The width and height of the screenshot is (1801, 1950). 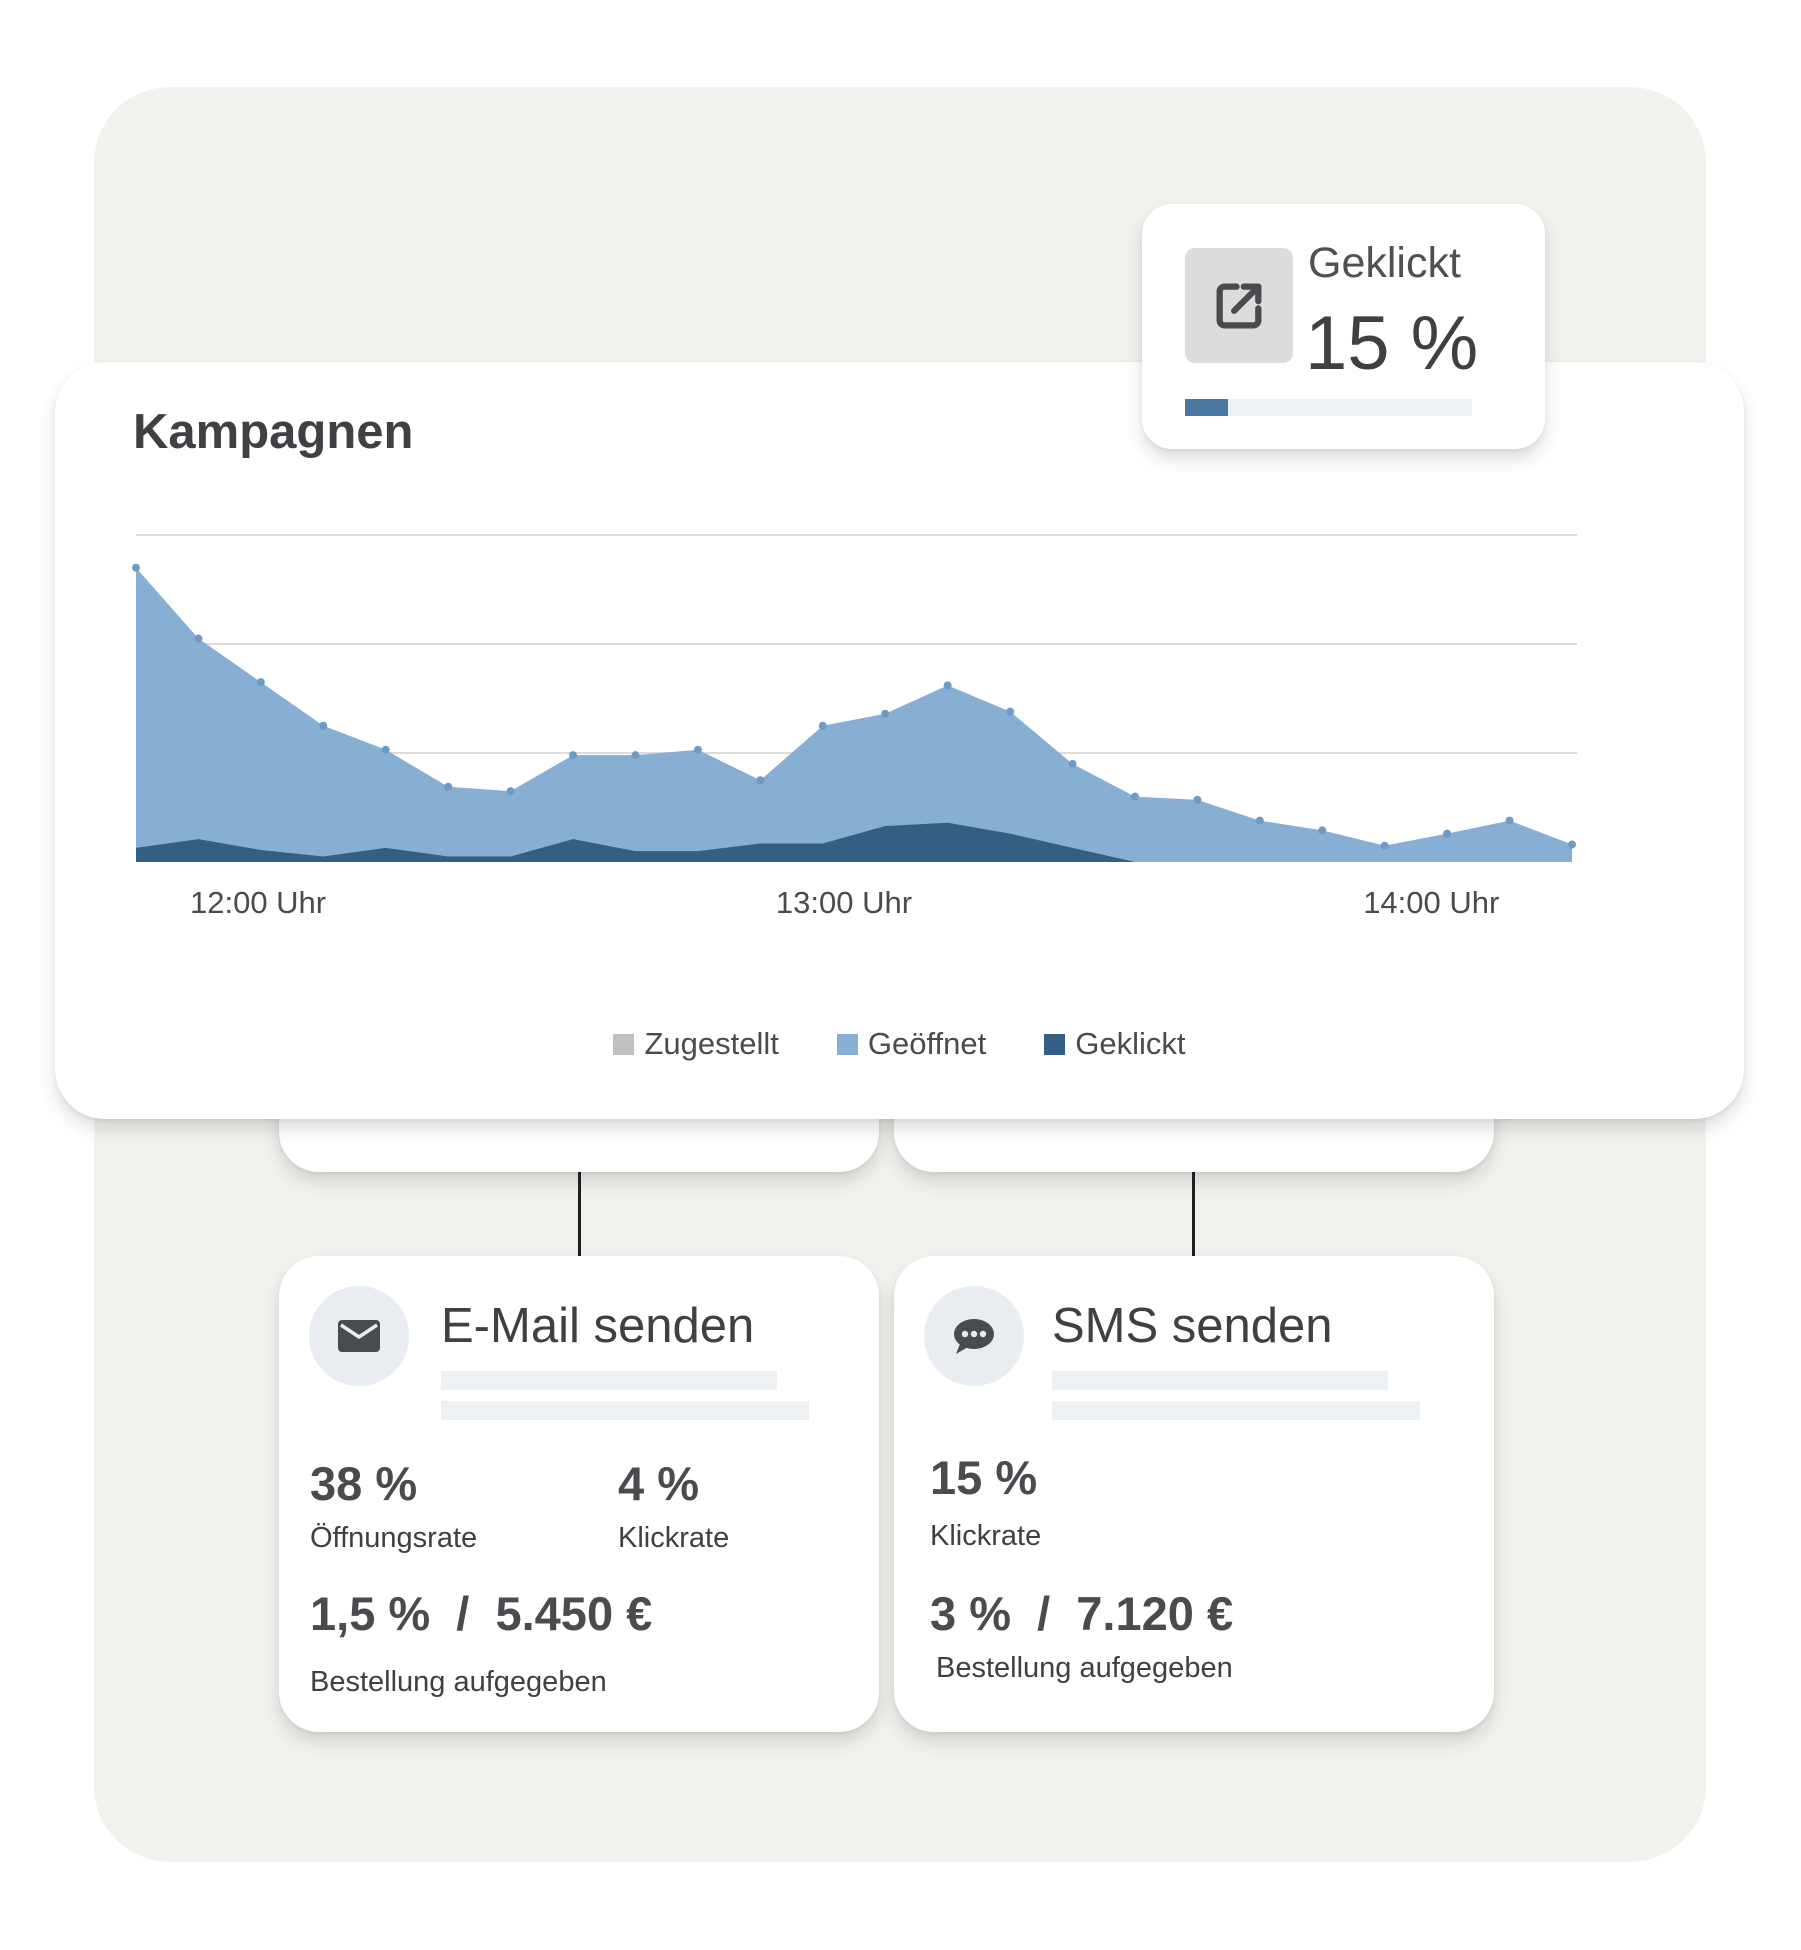 I want to click on legend-item-geklickt: Geklickt, so click(x=1115, y=1044).